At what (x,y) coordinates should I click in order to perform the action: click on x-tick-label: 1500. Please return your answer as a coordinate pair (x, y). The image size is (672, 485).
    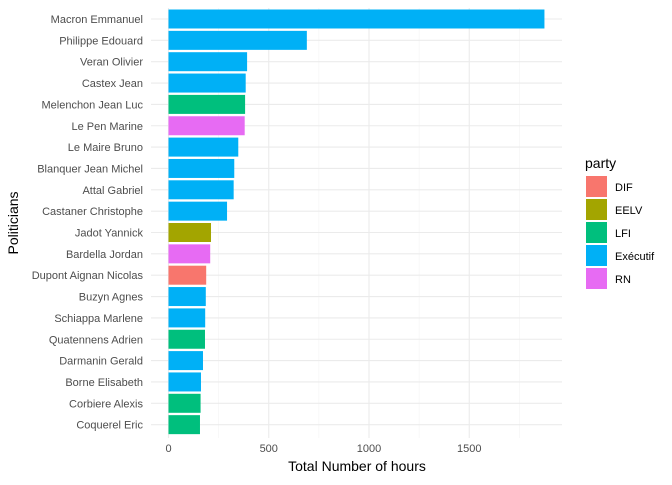
    Looking at the image, I should click on (469, 449).